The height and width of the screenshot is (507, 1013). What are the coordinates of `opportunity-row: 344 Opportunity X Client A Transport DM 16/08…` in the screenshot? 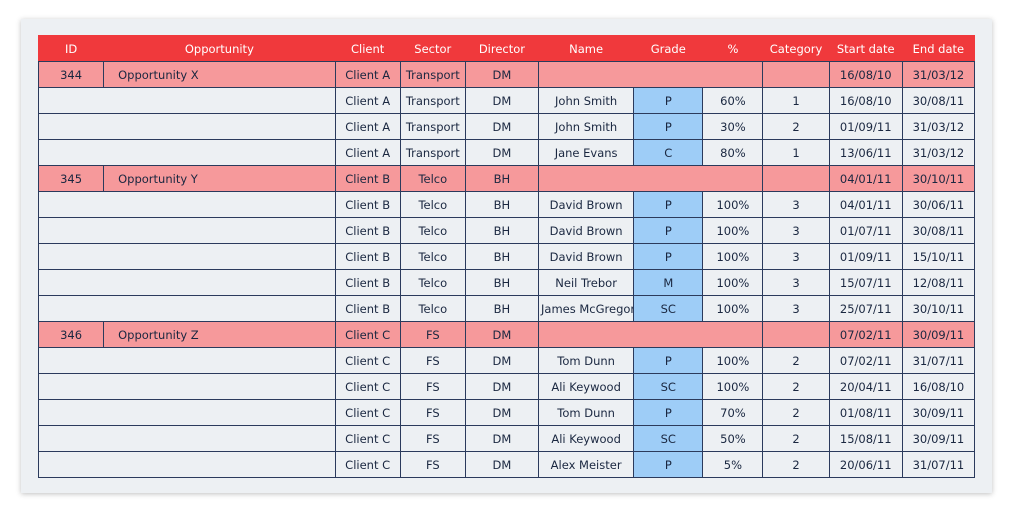 It's located at (506, 74).